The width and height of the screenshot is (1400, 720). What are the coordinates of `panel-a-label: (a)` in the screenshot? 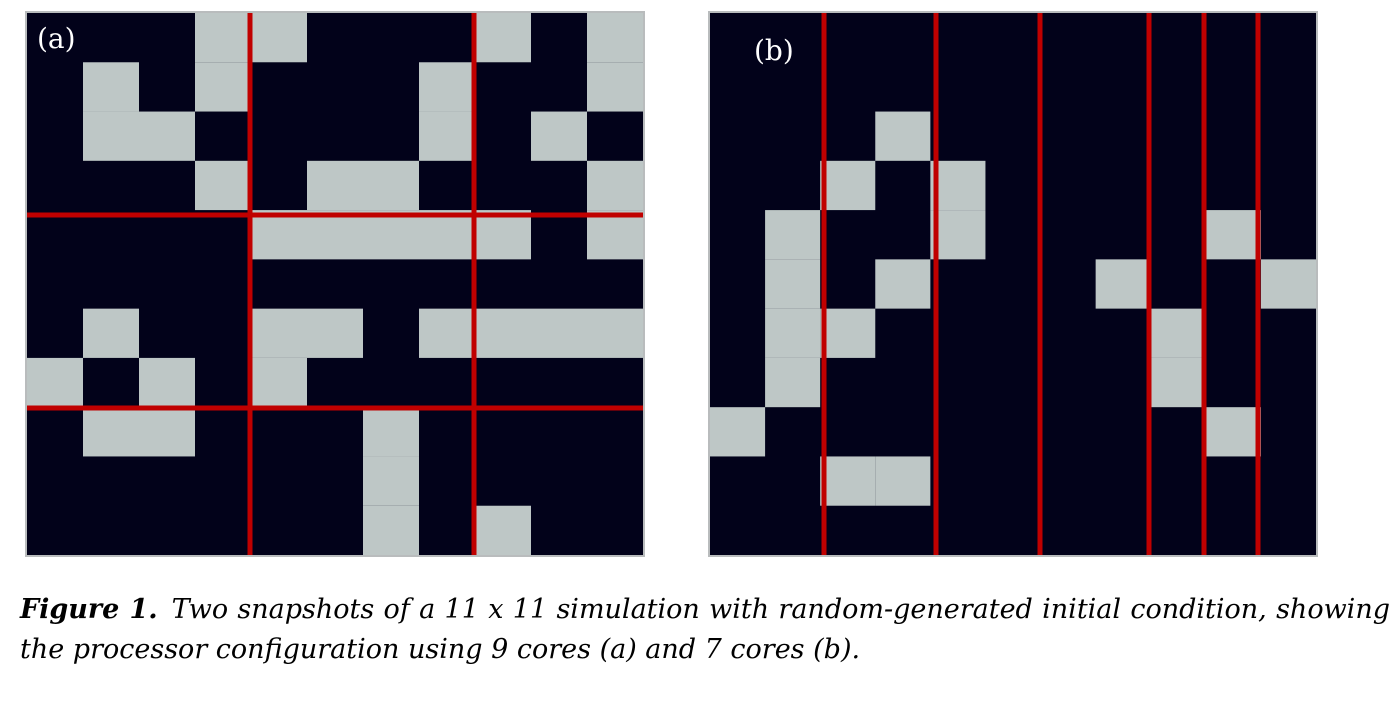 It's located at (56, 38).